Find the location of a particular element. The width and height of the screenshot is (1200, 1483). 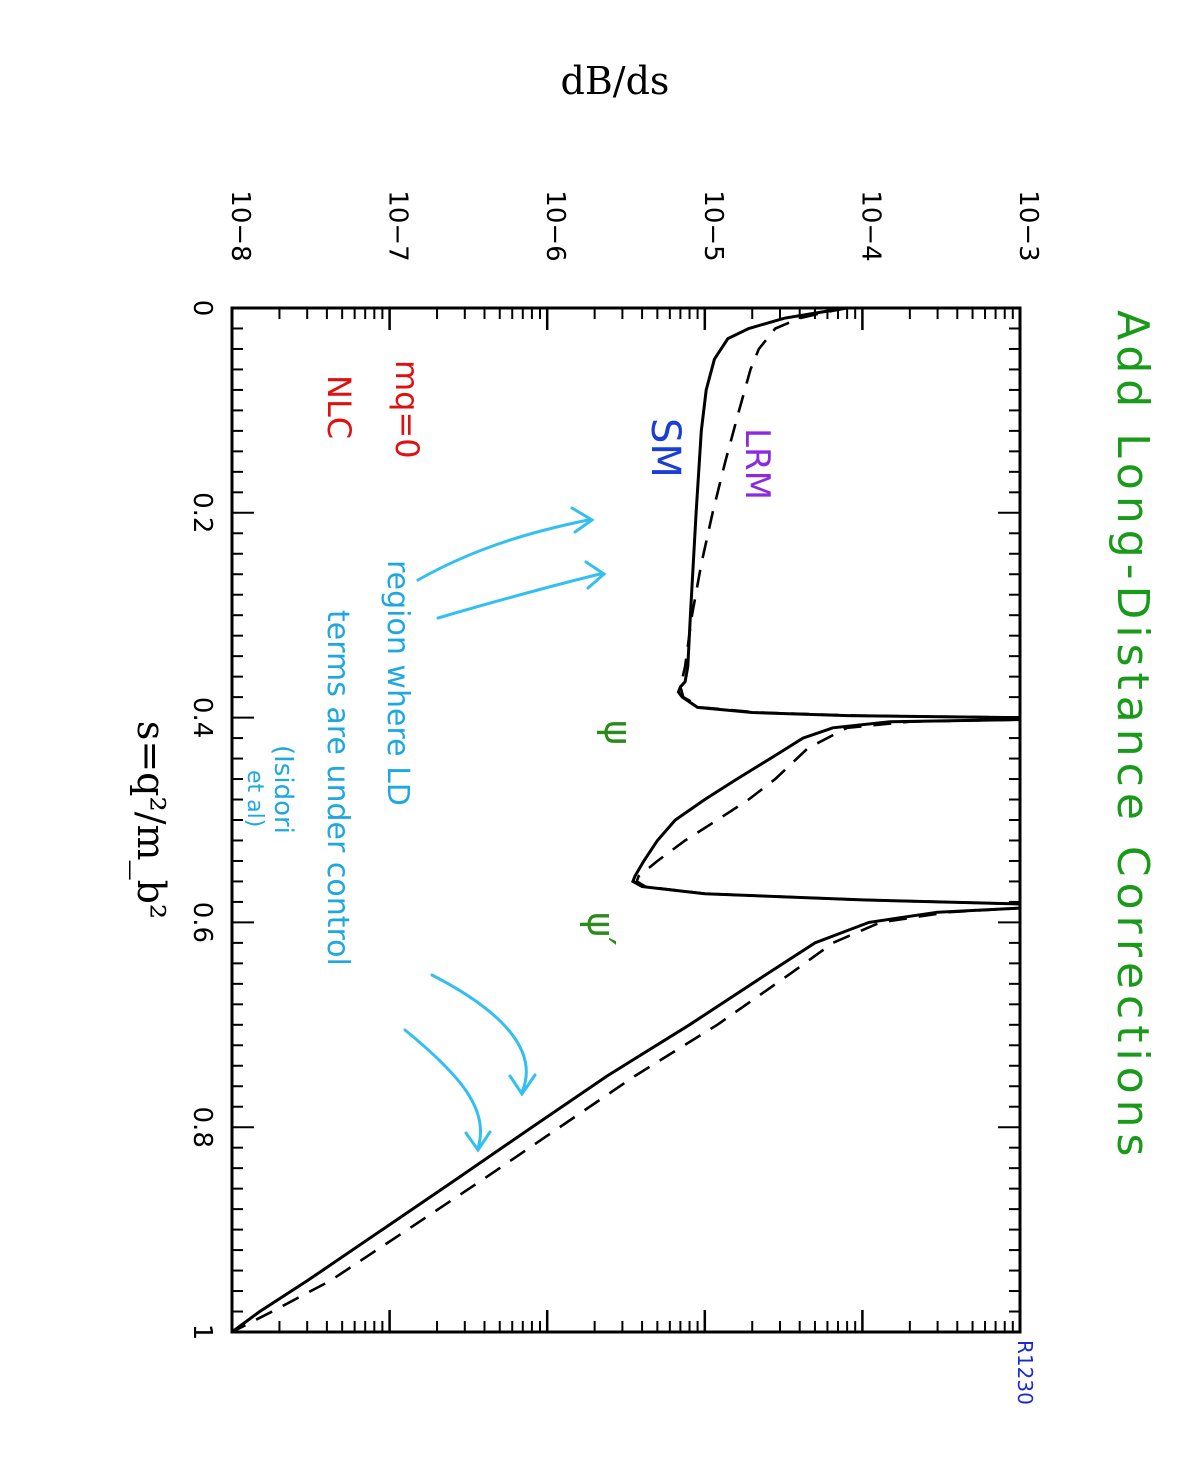

annotation-mq: mq=0 is located at coordinates (407, 409).